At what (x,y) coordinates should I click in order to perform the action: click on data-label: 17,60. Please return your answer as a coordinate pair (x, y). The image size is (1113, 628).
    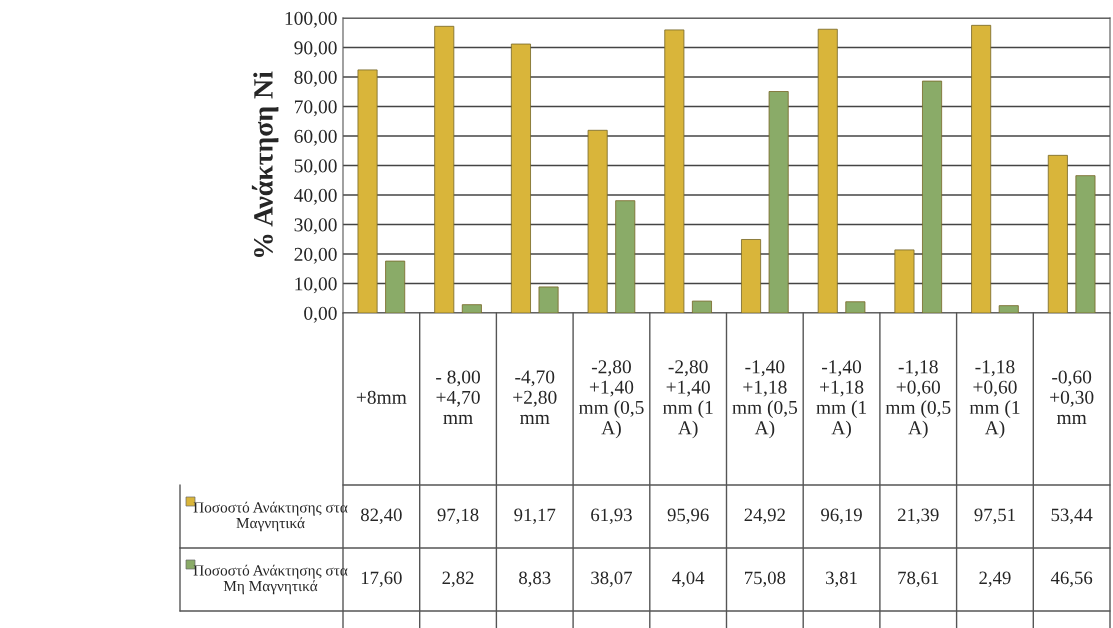
    Looking at the image, I should click on (381, 579).